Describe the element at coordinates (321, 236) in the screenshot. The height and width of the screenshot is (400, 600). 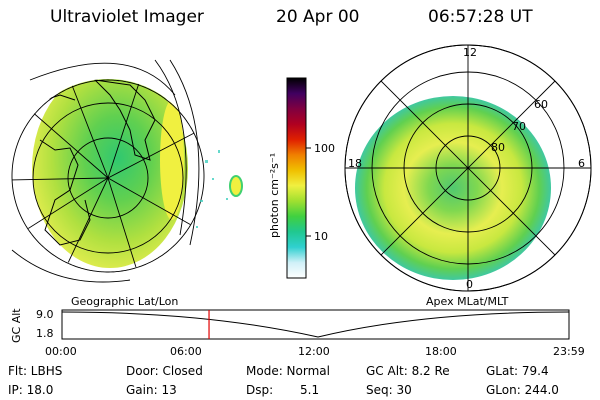
I see `colorbar-tick-10: 10` at that location.